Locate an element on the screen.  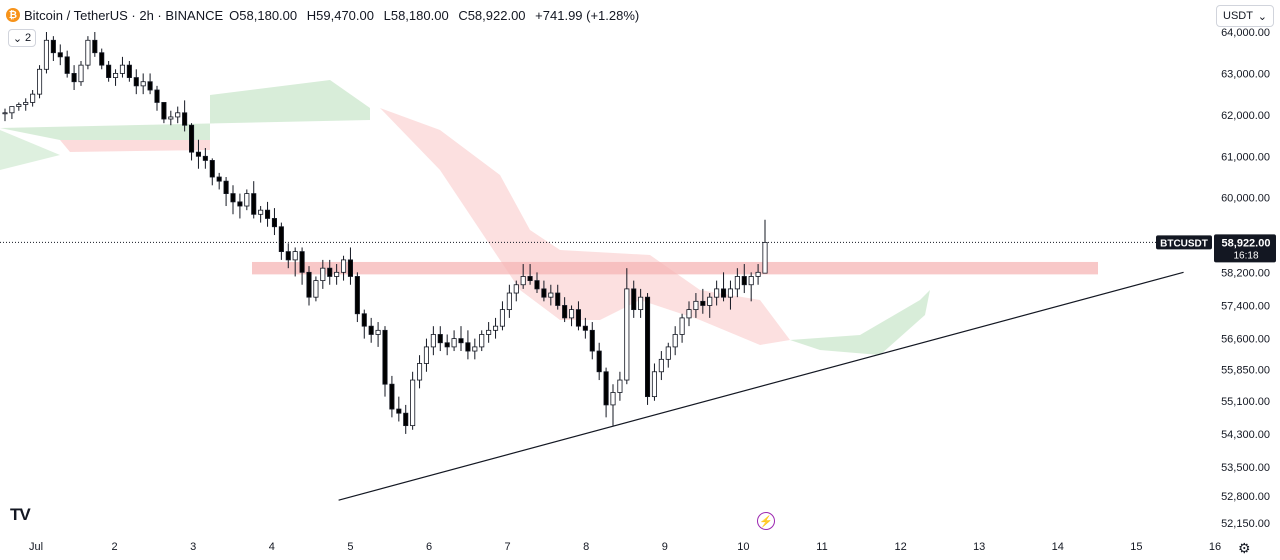
indicators-toggle-button: ⌄ 2 is located at coordinates (22, 38).